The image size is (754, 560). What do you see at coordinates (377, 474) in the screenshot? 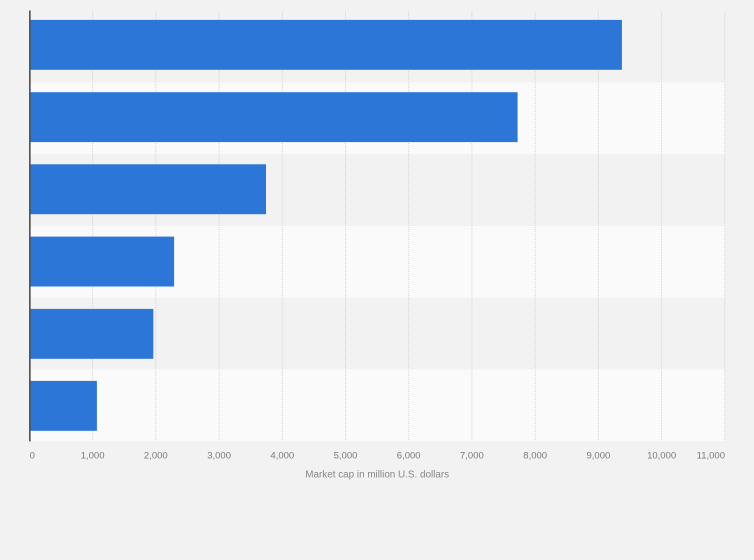
I see `svg-text:Market cap in million U.S. dol: Market cap in million U.S. dollars` at bounding box center [377, 474].